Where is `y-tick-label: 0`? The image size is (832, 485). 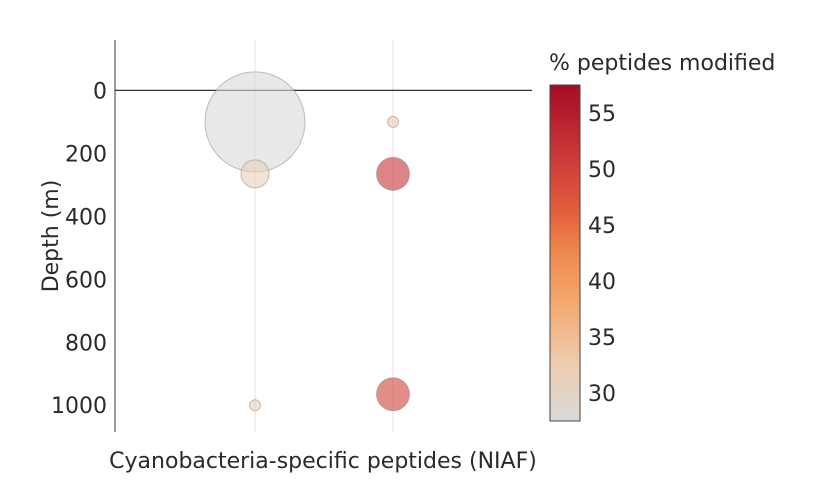
y-tick-label: 0 is located at coordinates (100, 91).